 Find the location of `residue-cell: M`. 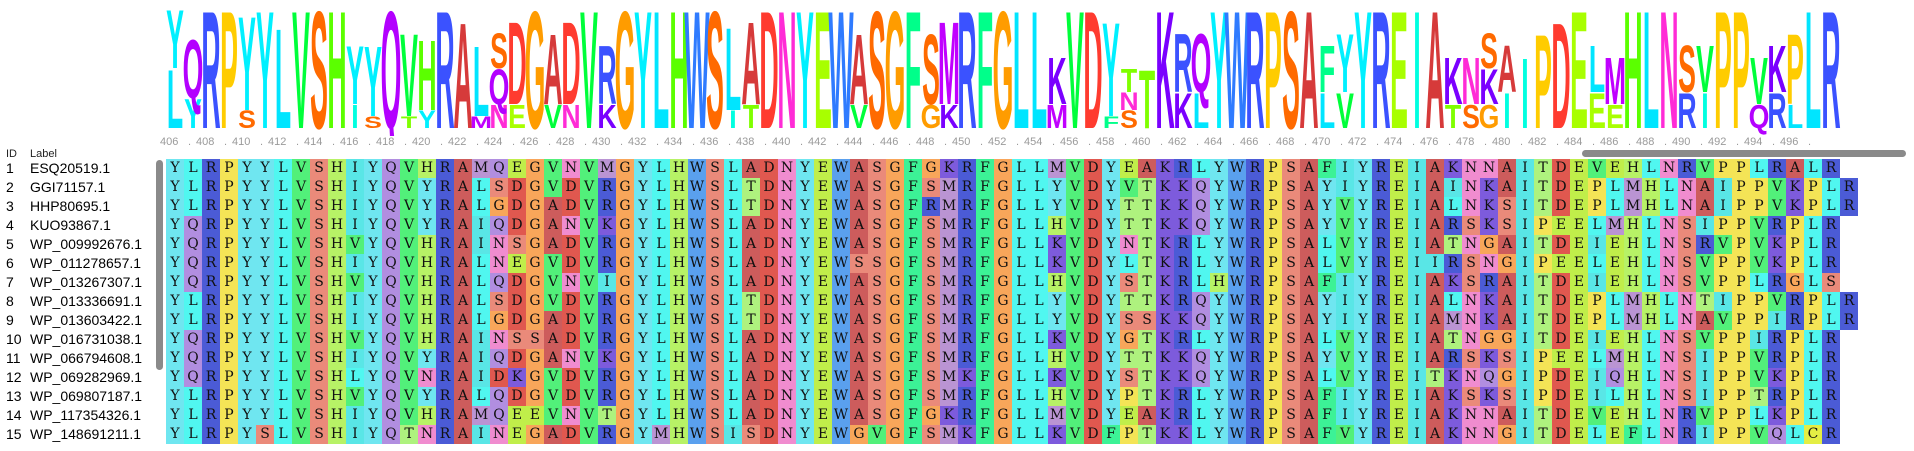

residue-cell: M is located at coordinates (1633, 301).